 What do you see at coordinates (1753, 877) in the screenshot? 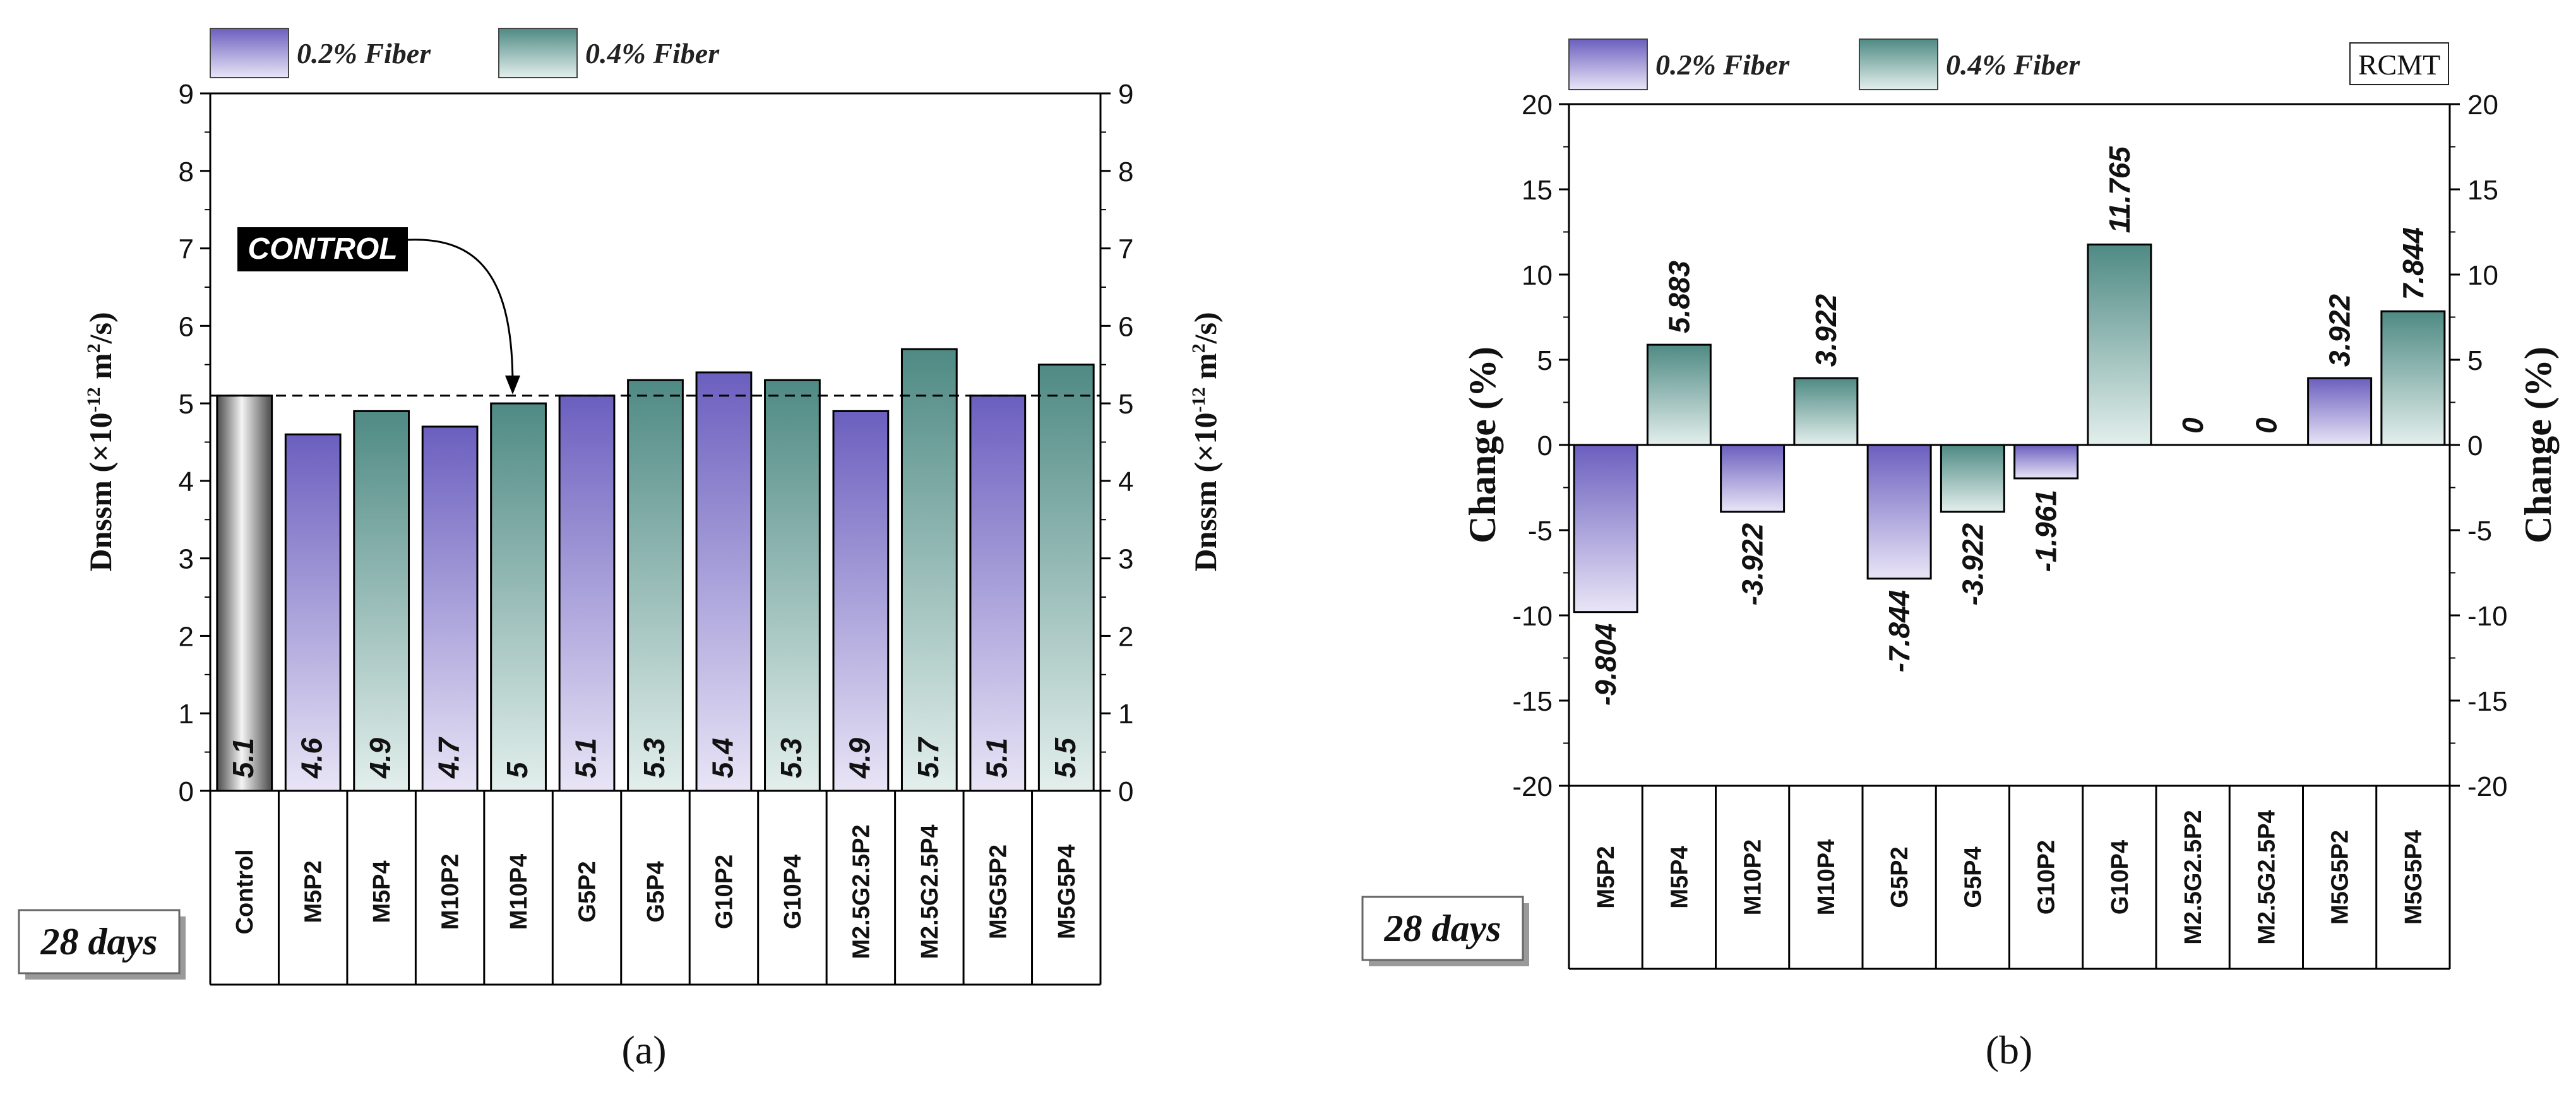
I see `category-label: M10P2` at bounding box center [1753, 877].